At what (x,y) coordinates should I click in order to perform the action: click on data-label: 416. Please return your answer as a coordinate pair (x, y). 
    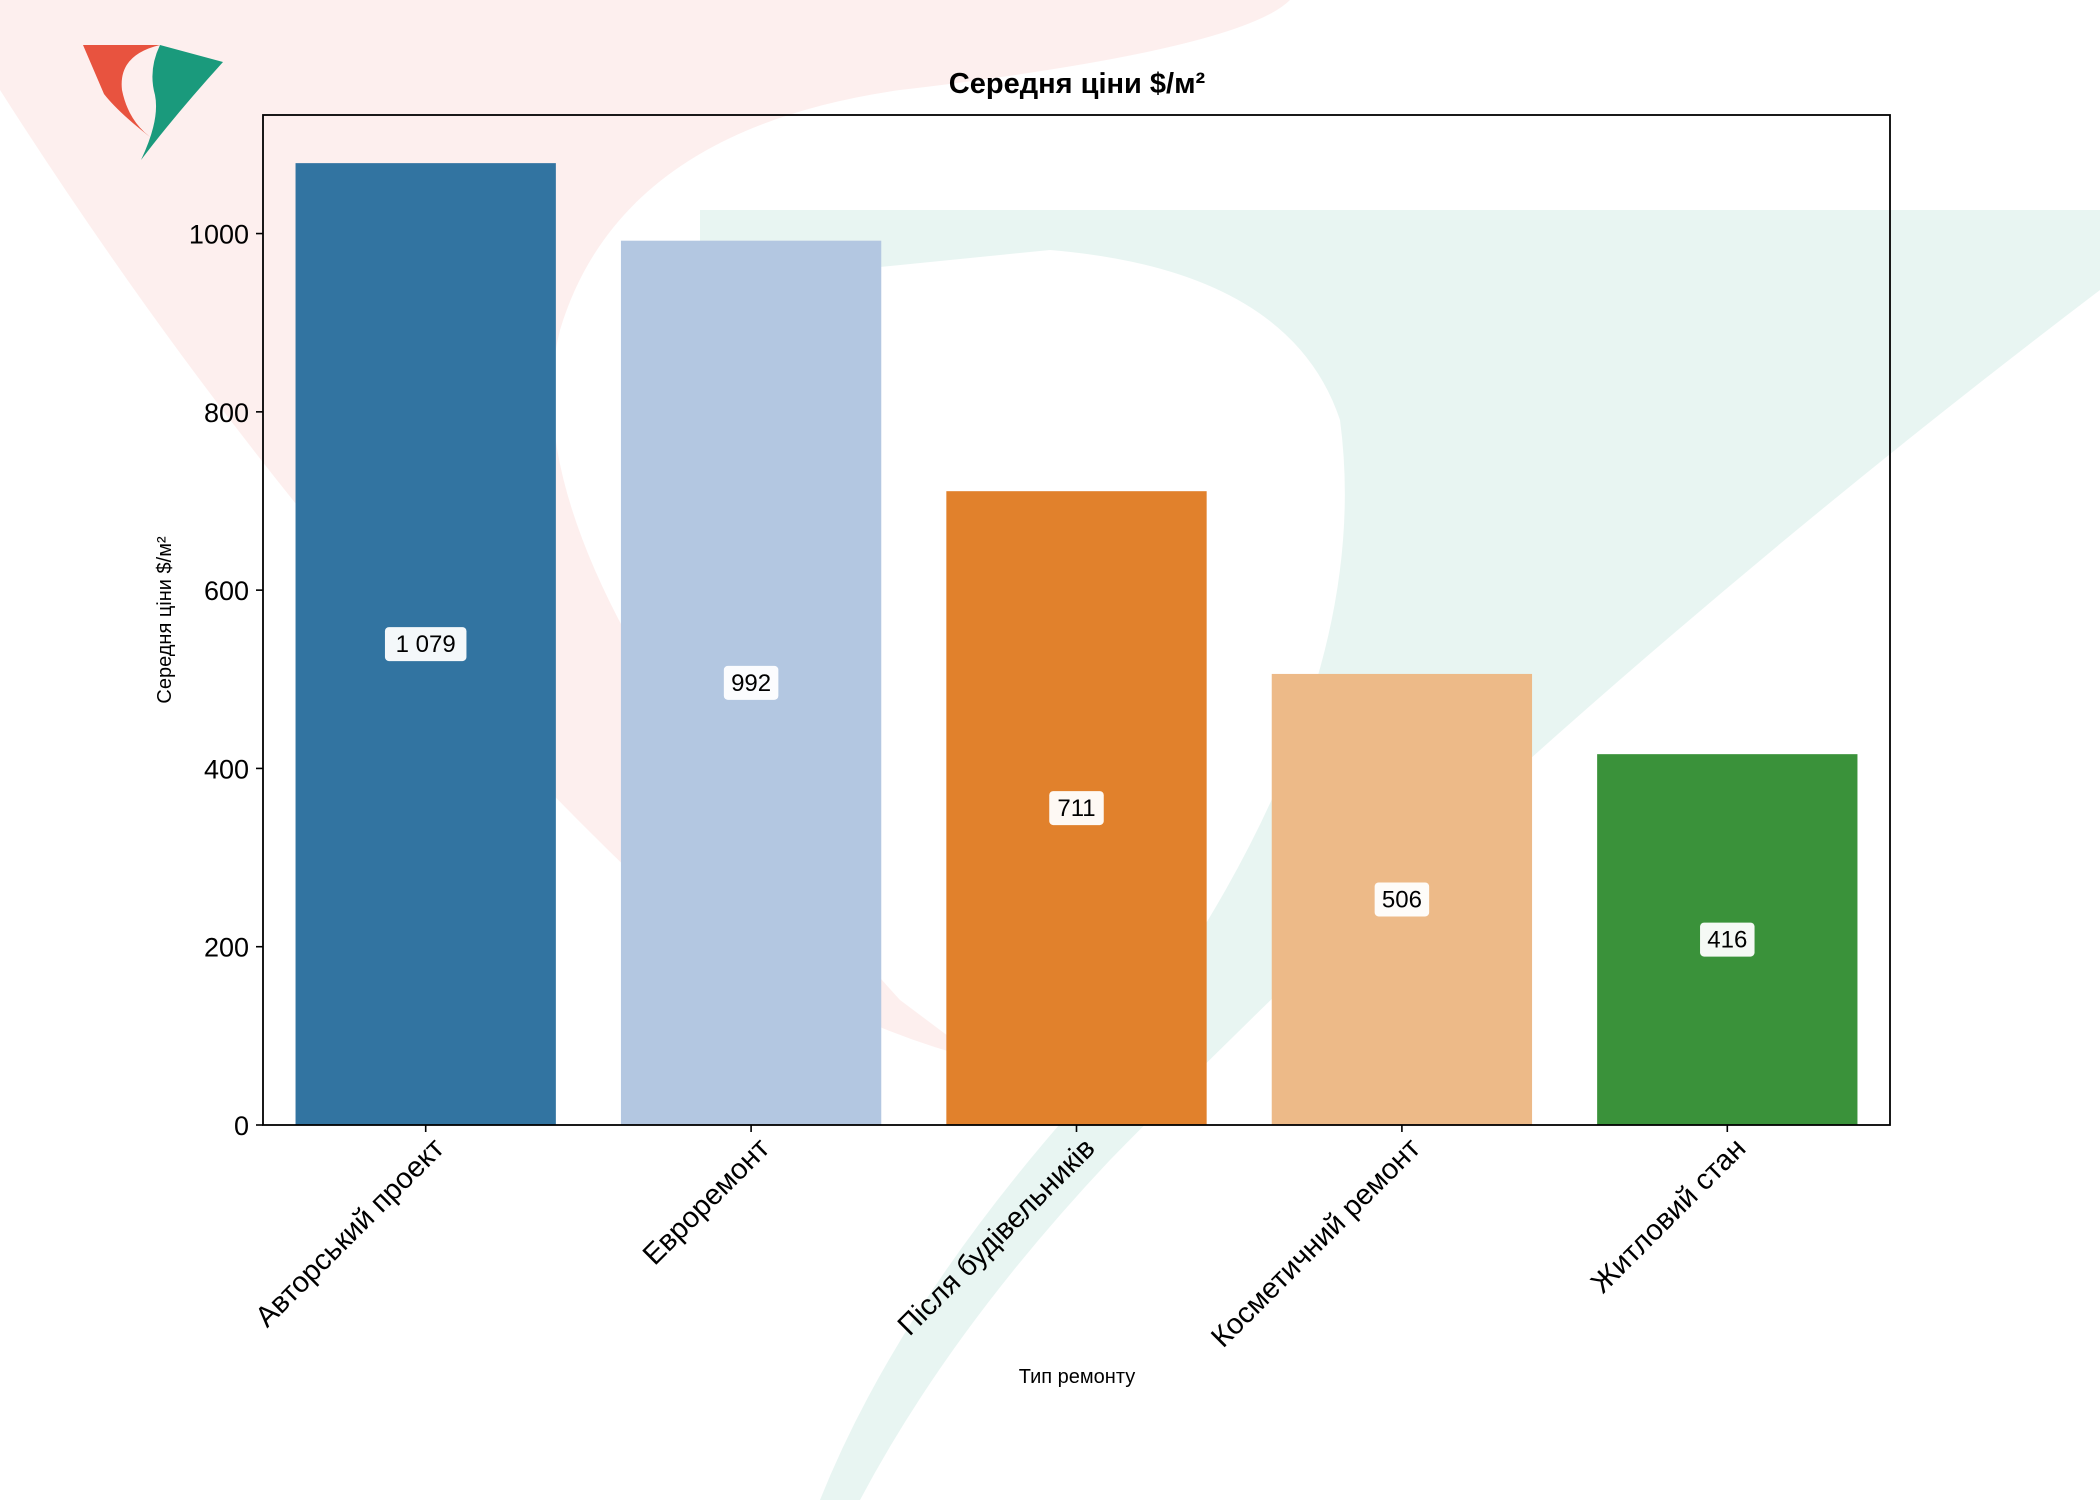
    Looking at the image, I should click on (1727, 939).